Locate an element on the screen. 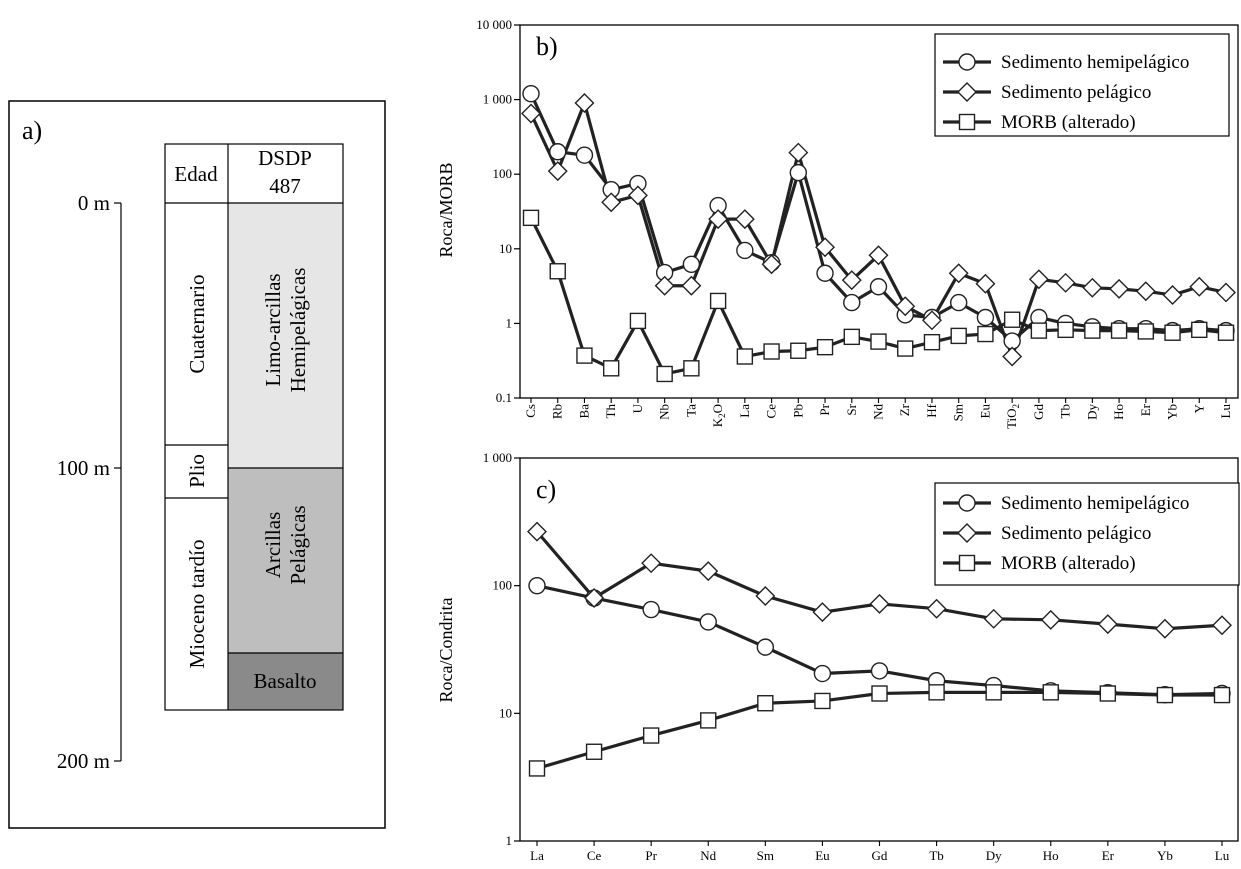 The image size is (1241, 869). unit-label-pelagic-2: Pelágicas is located at coordinates (298, 544).